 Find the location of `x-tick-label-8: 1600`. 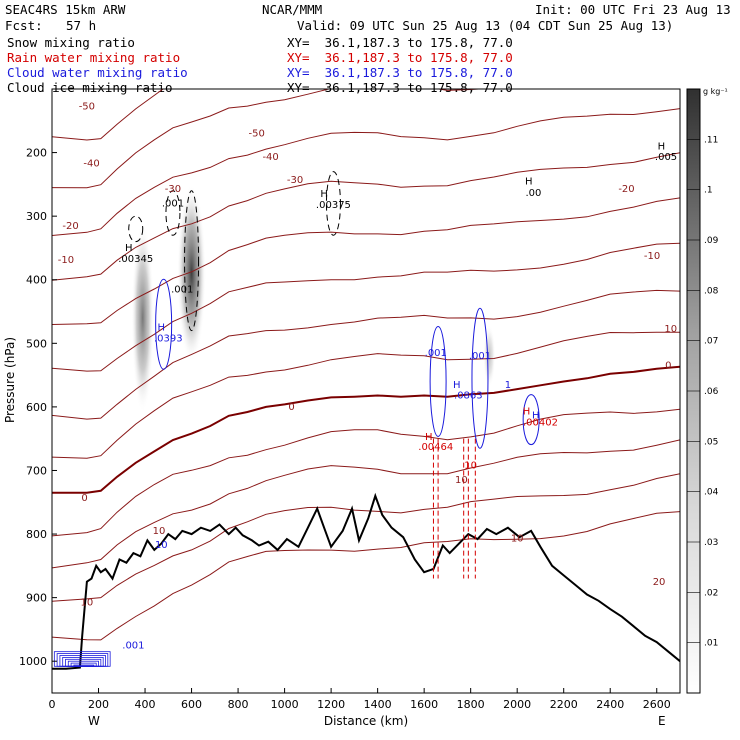

x-tick-label-8: 1600 is located at coordinates (424, 704).